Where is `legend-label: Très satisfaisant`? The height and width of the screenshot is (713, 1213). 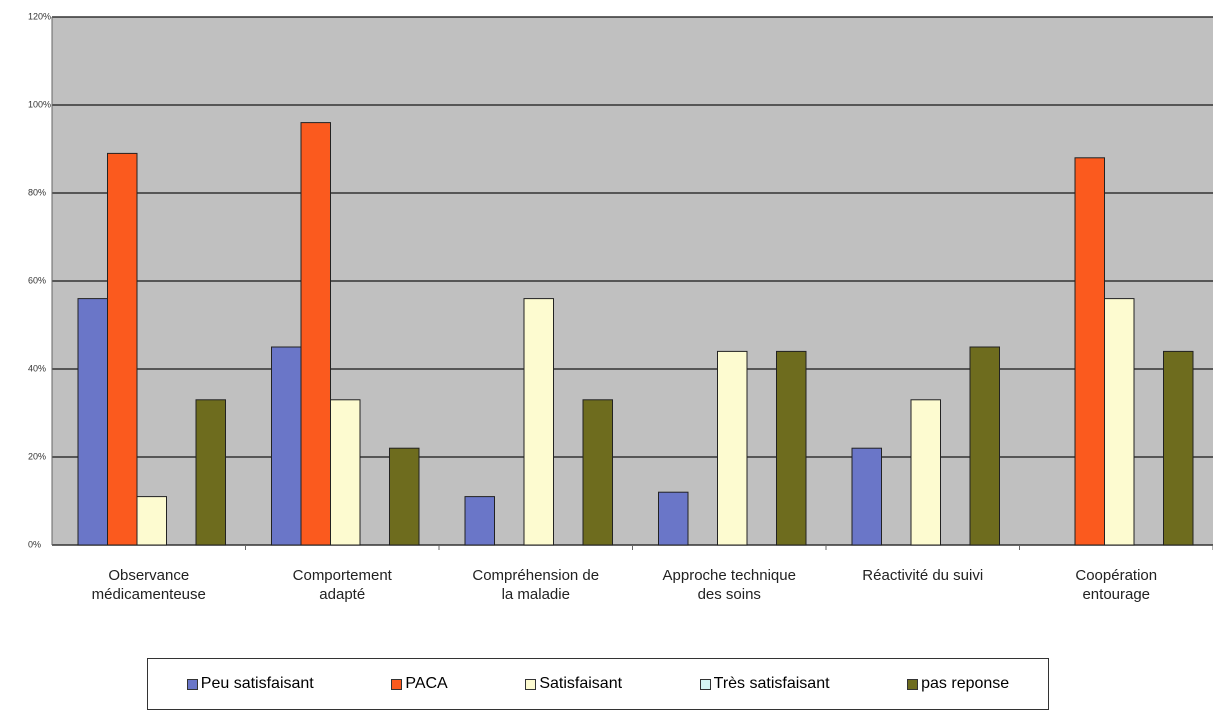
legend-label: Très satisfaisant is located at coordinates (771, 683).